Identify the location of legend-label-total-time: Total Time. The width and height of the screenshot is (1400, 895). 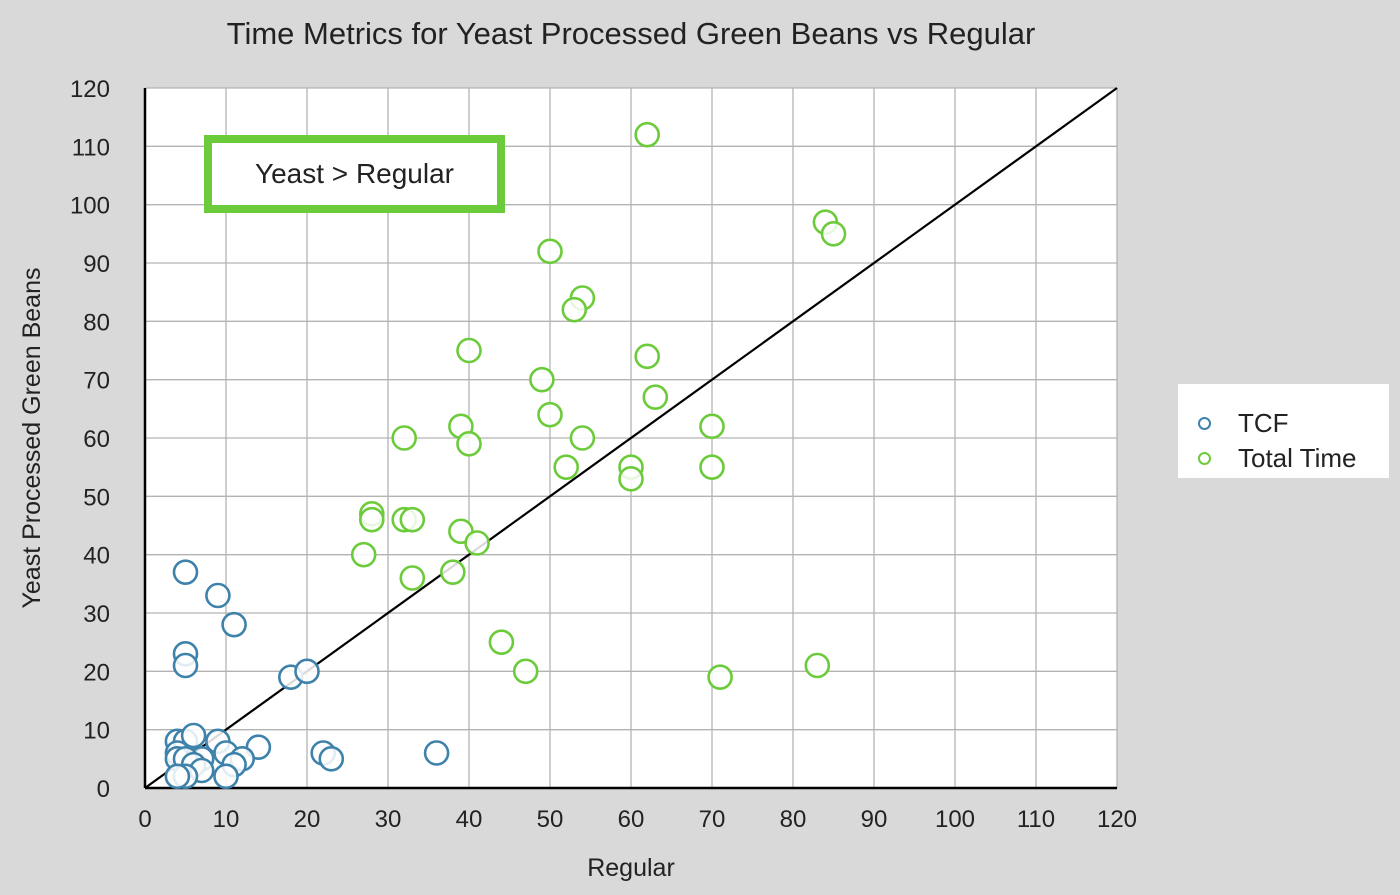
(1297, 458).